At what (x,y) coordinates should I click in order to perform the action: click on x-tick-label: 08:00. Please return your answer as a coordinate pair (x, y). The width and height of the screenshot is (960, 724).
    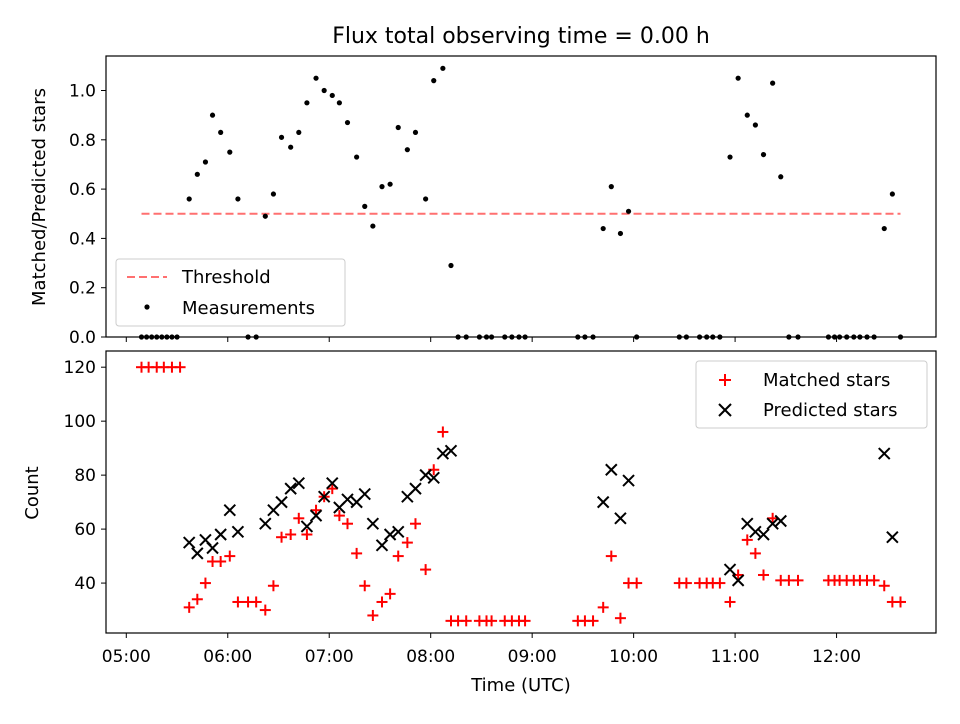
    Looking at the image, I should click on (430, 657).